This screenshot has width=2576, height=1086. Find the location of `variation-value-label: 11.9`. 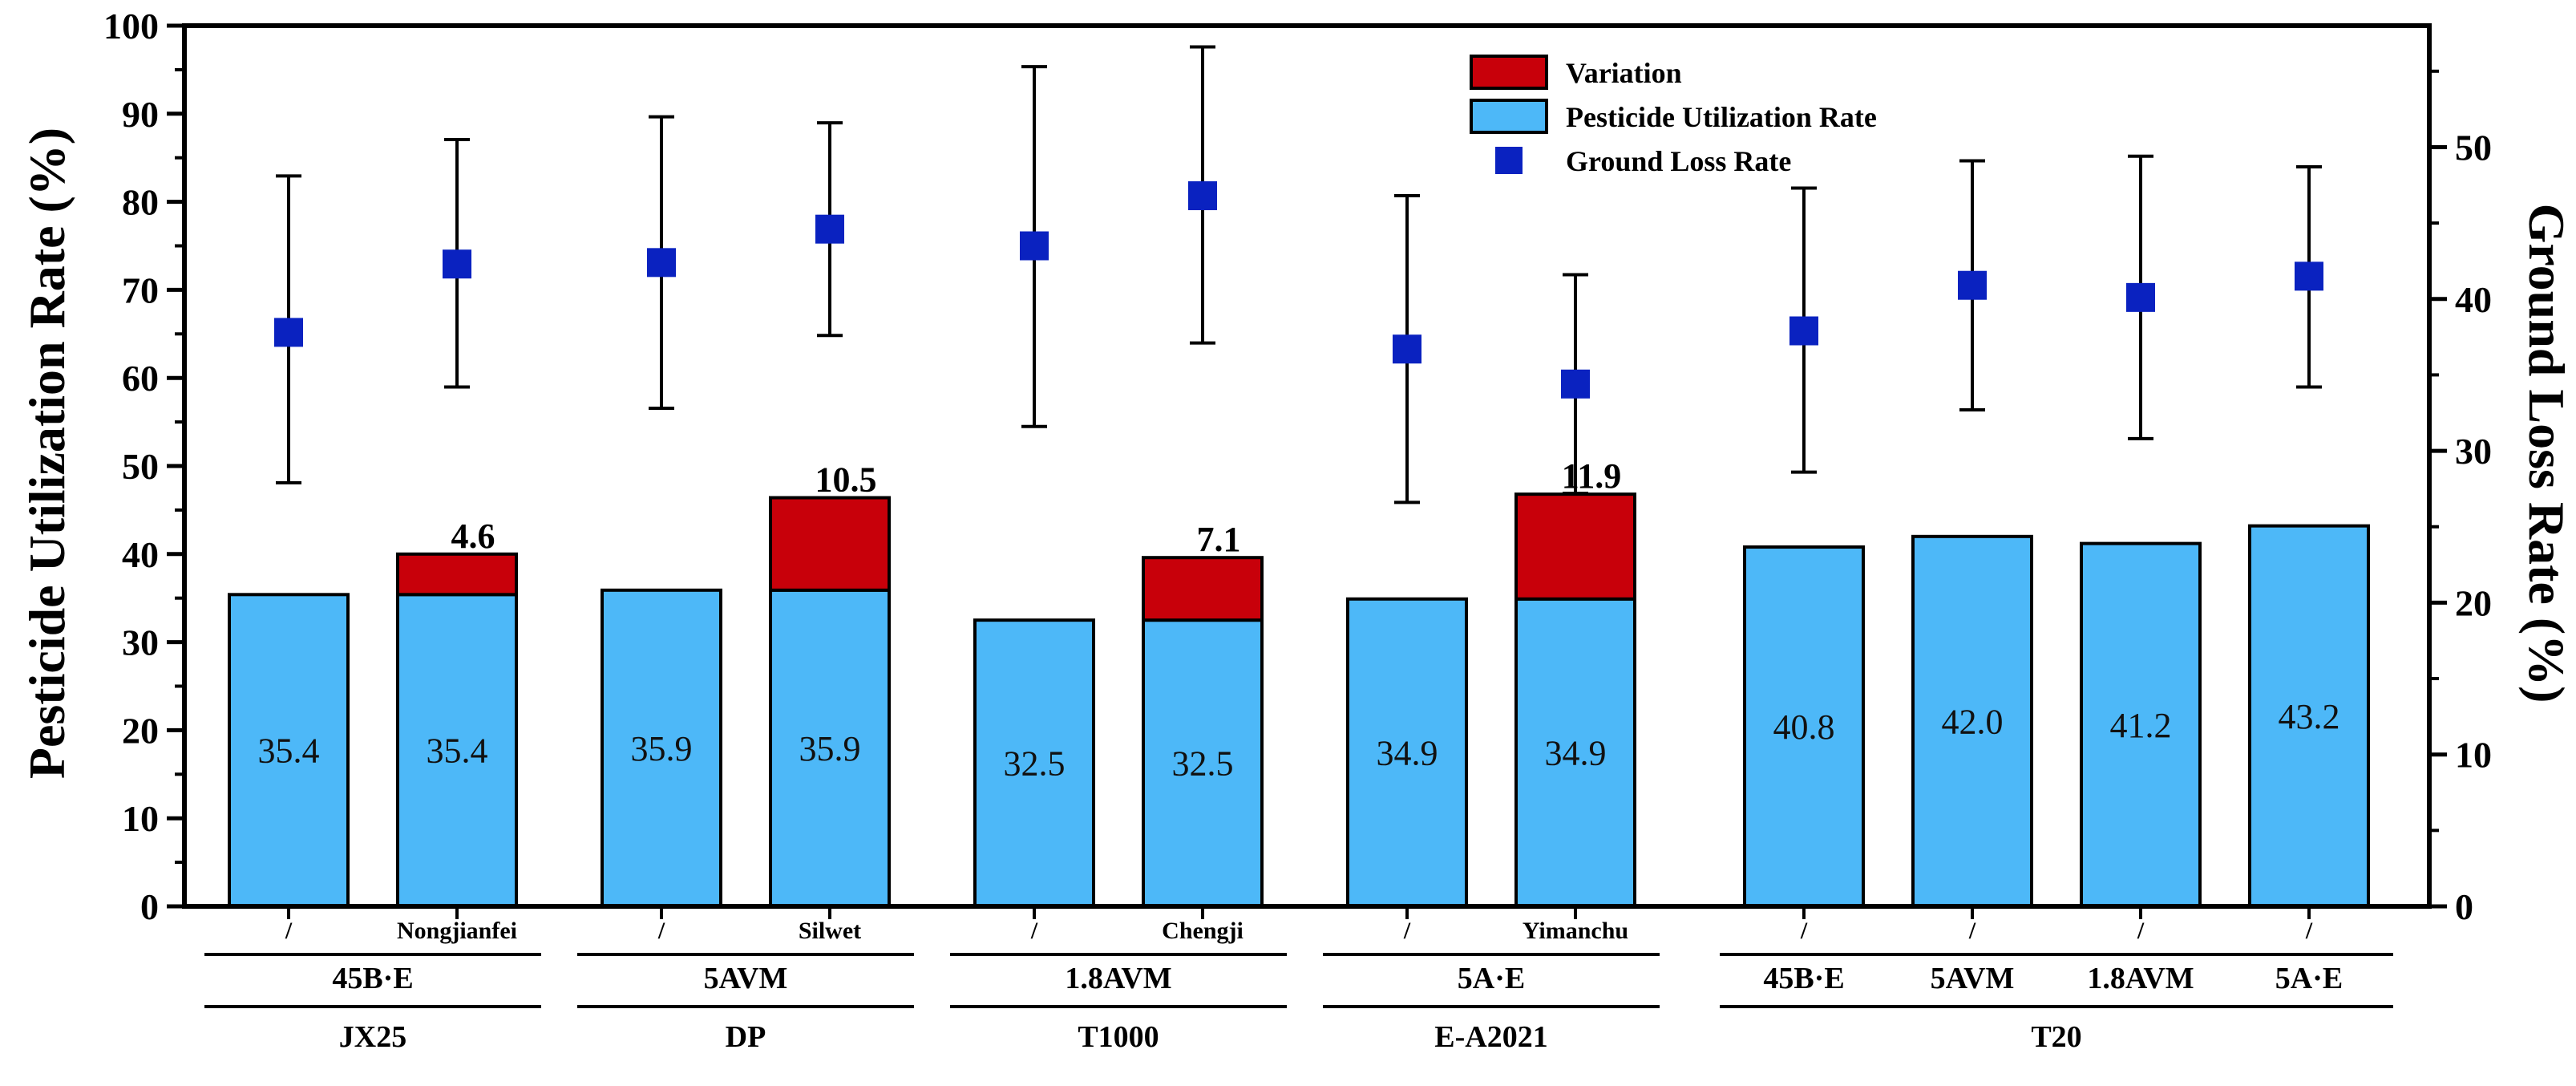

variation-value-label: 11.9 is located at coordinates (1592, 476).